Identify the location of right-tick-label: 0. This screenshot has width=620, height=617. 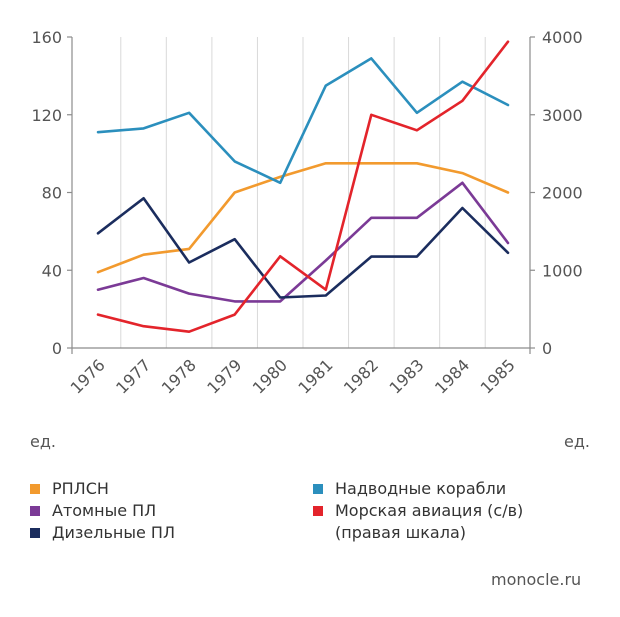
(547, 348).